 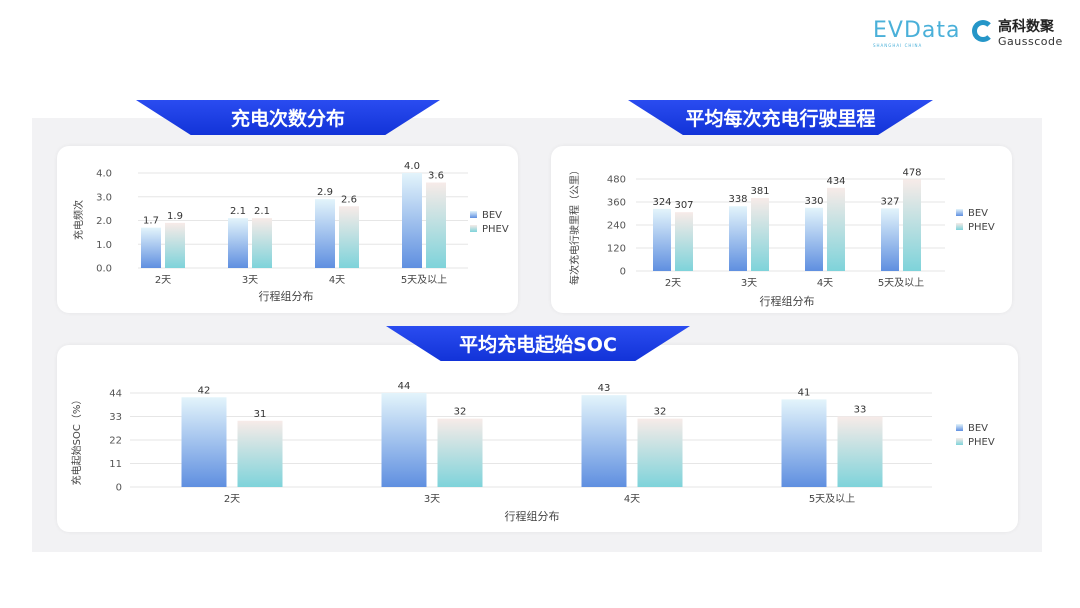 I want to click on chart-card-mileage, so click(x=781, y=229).